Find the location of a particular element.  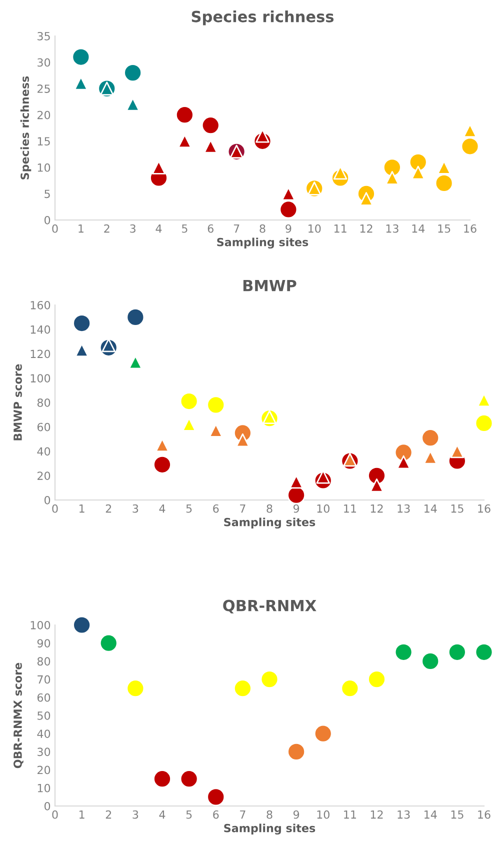

y-tick-label: 160 is located at coordinates (40, 305).